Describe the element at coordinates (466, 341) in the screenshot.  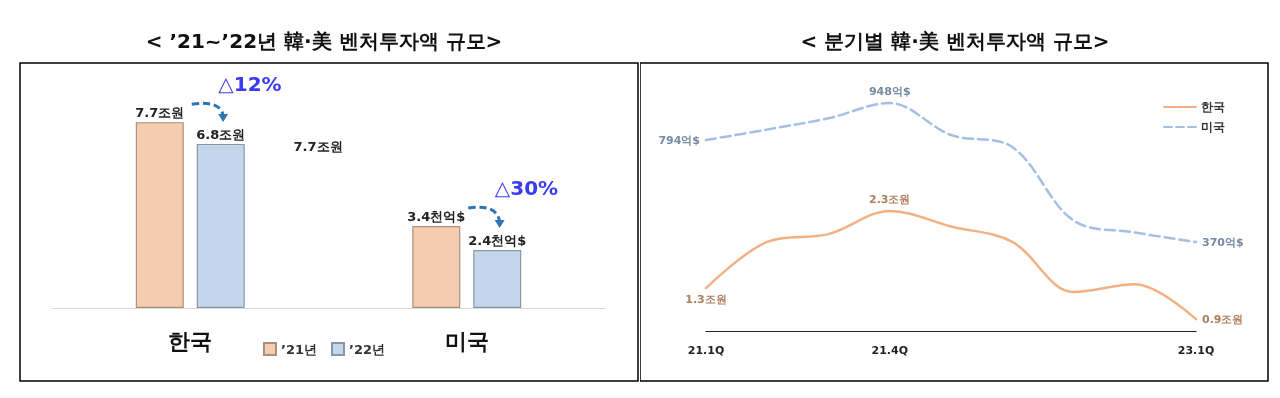
I see `x-tick-label: 미국` at that location.